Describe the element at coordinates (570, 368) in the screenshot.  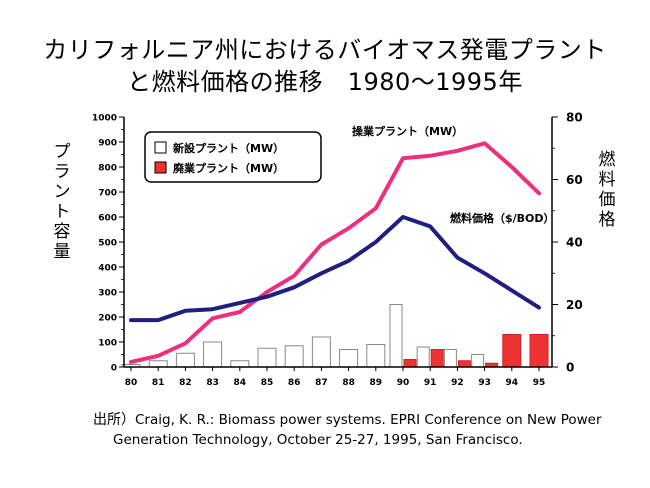
I see `y2-tick-label: 0` at that location.